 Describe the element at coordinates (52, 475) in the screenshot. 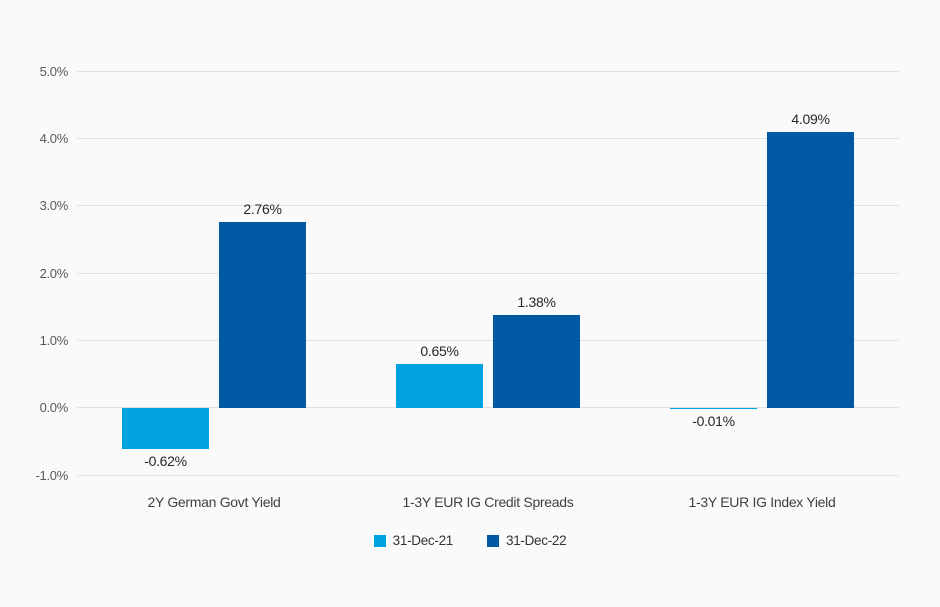

I see `y-axis-tick-label: -1.0%` at that location.